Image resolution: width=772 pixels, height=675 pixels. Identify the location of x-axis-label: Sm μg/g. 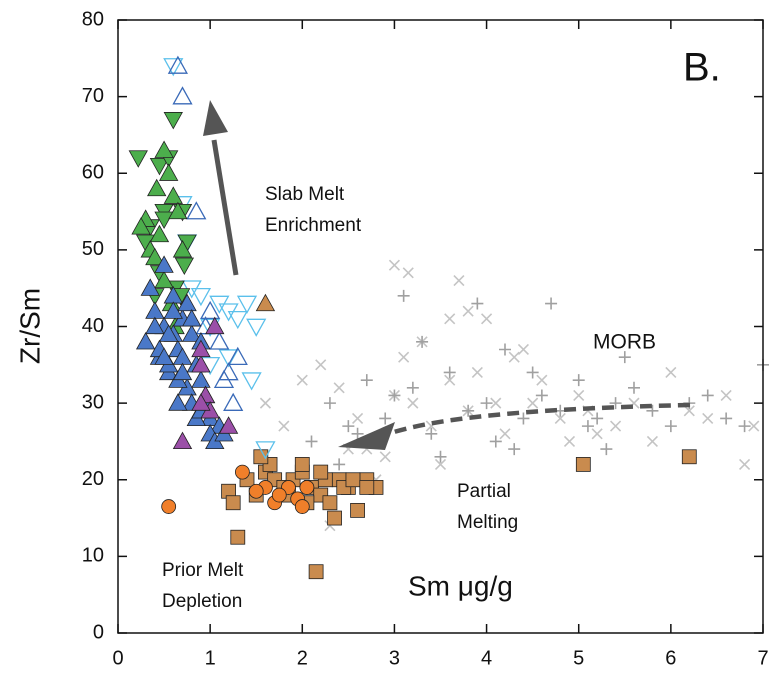
(460, 585).